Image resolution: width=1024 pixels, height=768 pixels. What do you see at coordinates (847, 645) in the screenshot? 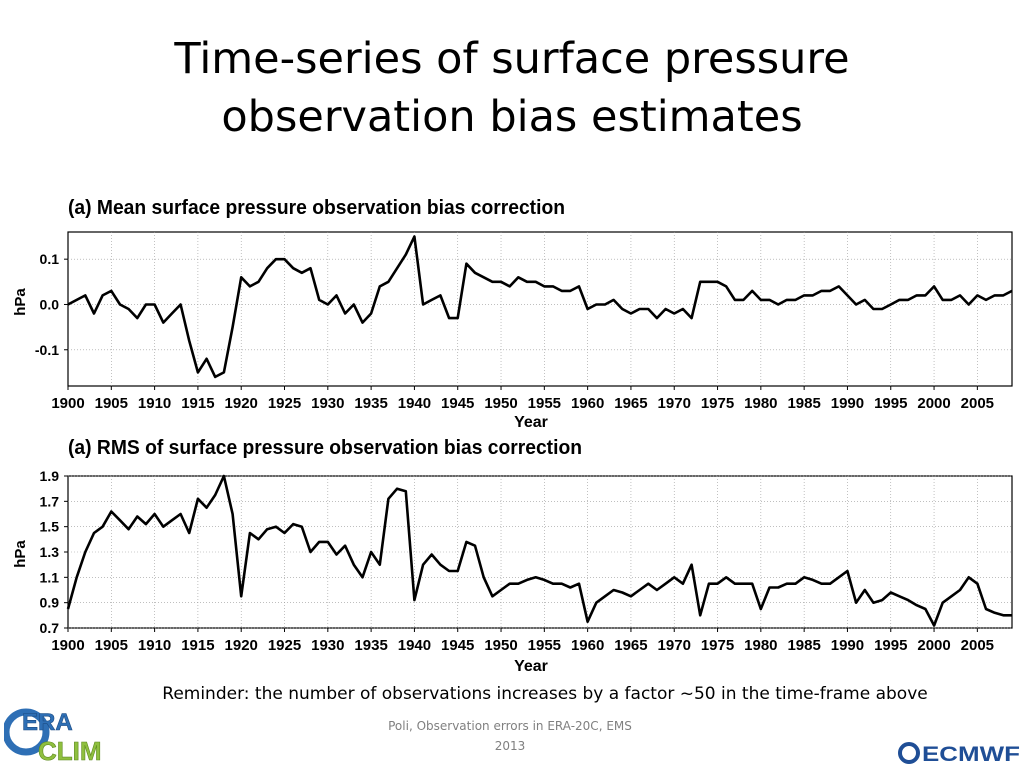
I see `rms-bias-x-tick-label: 1990` at bounding box center [847, 645].